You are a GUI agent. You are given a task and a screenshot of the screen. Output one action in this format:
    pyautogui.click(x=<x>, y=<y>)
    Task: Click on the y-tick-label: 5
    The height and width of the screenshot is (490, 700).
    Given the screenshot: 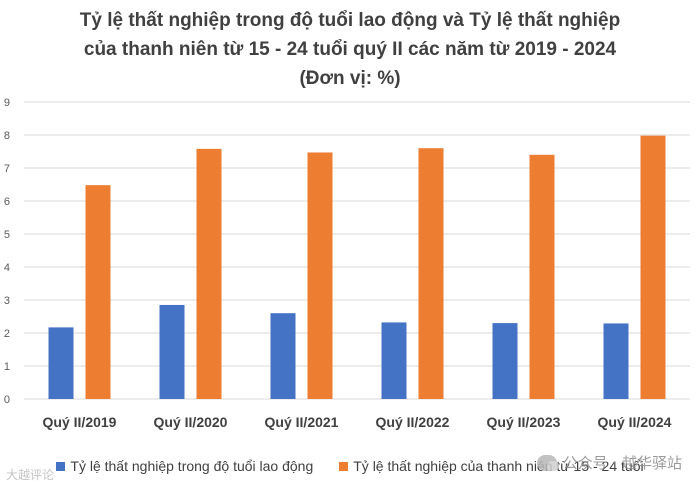 What is the action you would take?
    pyautogui.click(x=7, y=235)
    